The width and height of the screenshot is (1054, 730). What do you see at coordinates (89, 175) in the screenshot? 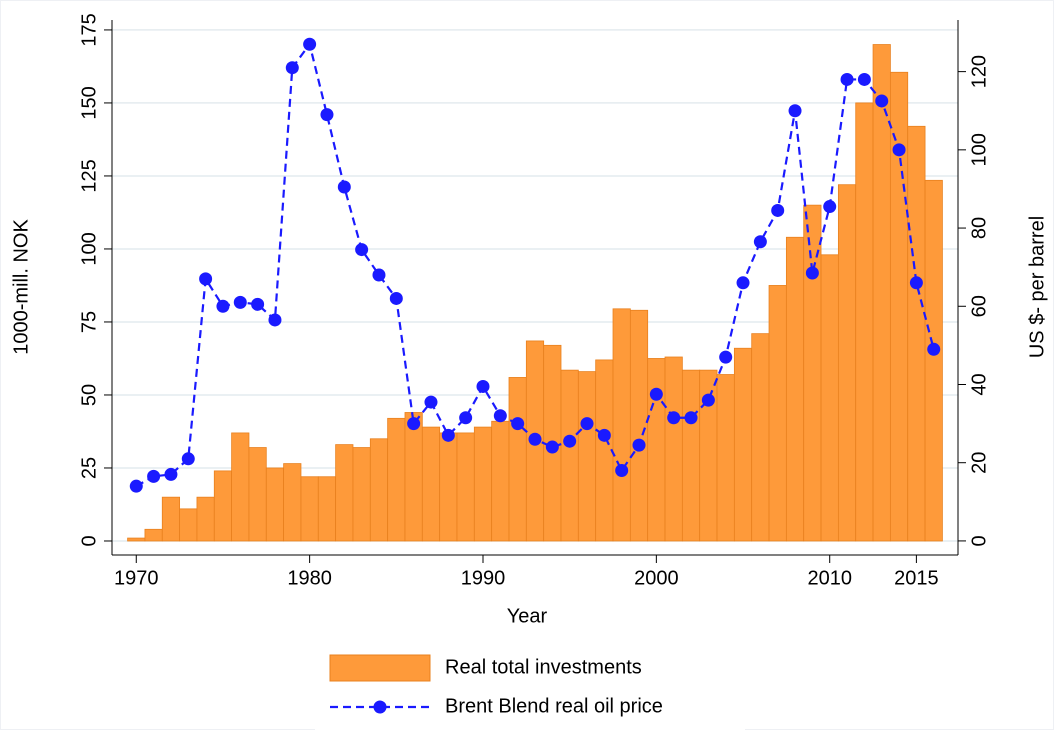
I see `y-tick-label: 125` at bounding box center [89, 175].